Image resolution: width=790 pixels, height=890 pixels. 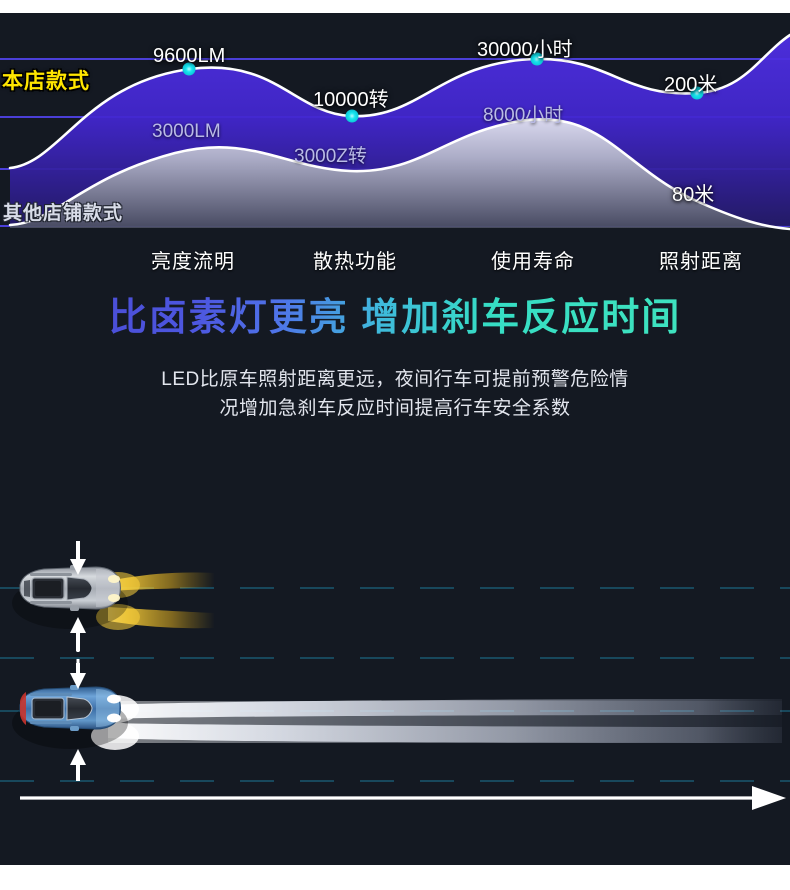 I want to click on distance-arrows, so click(x=78, y=661).